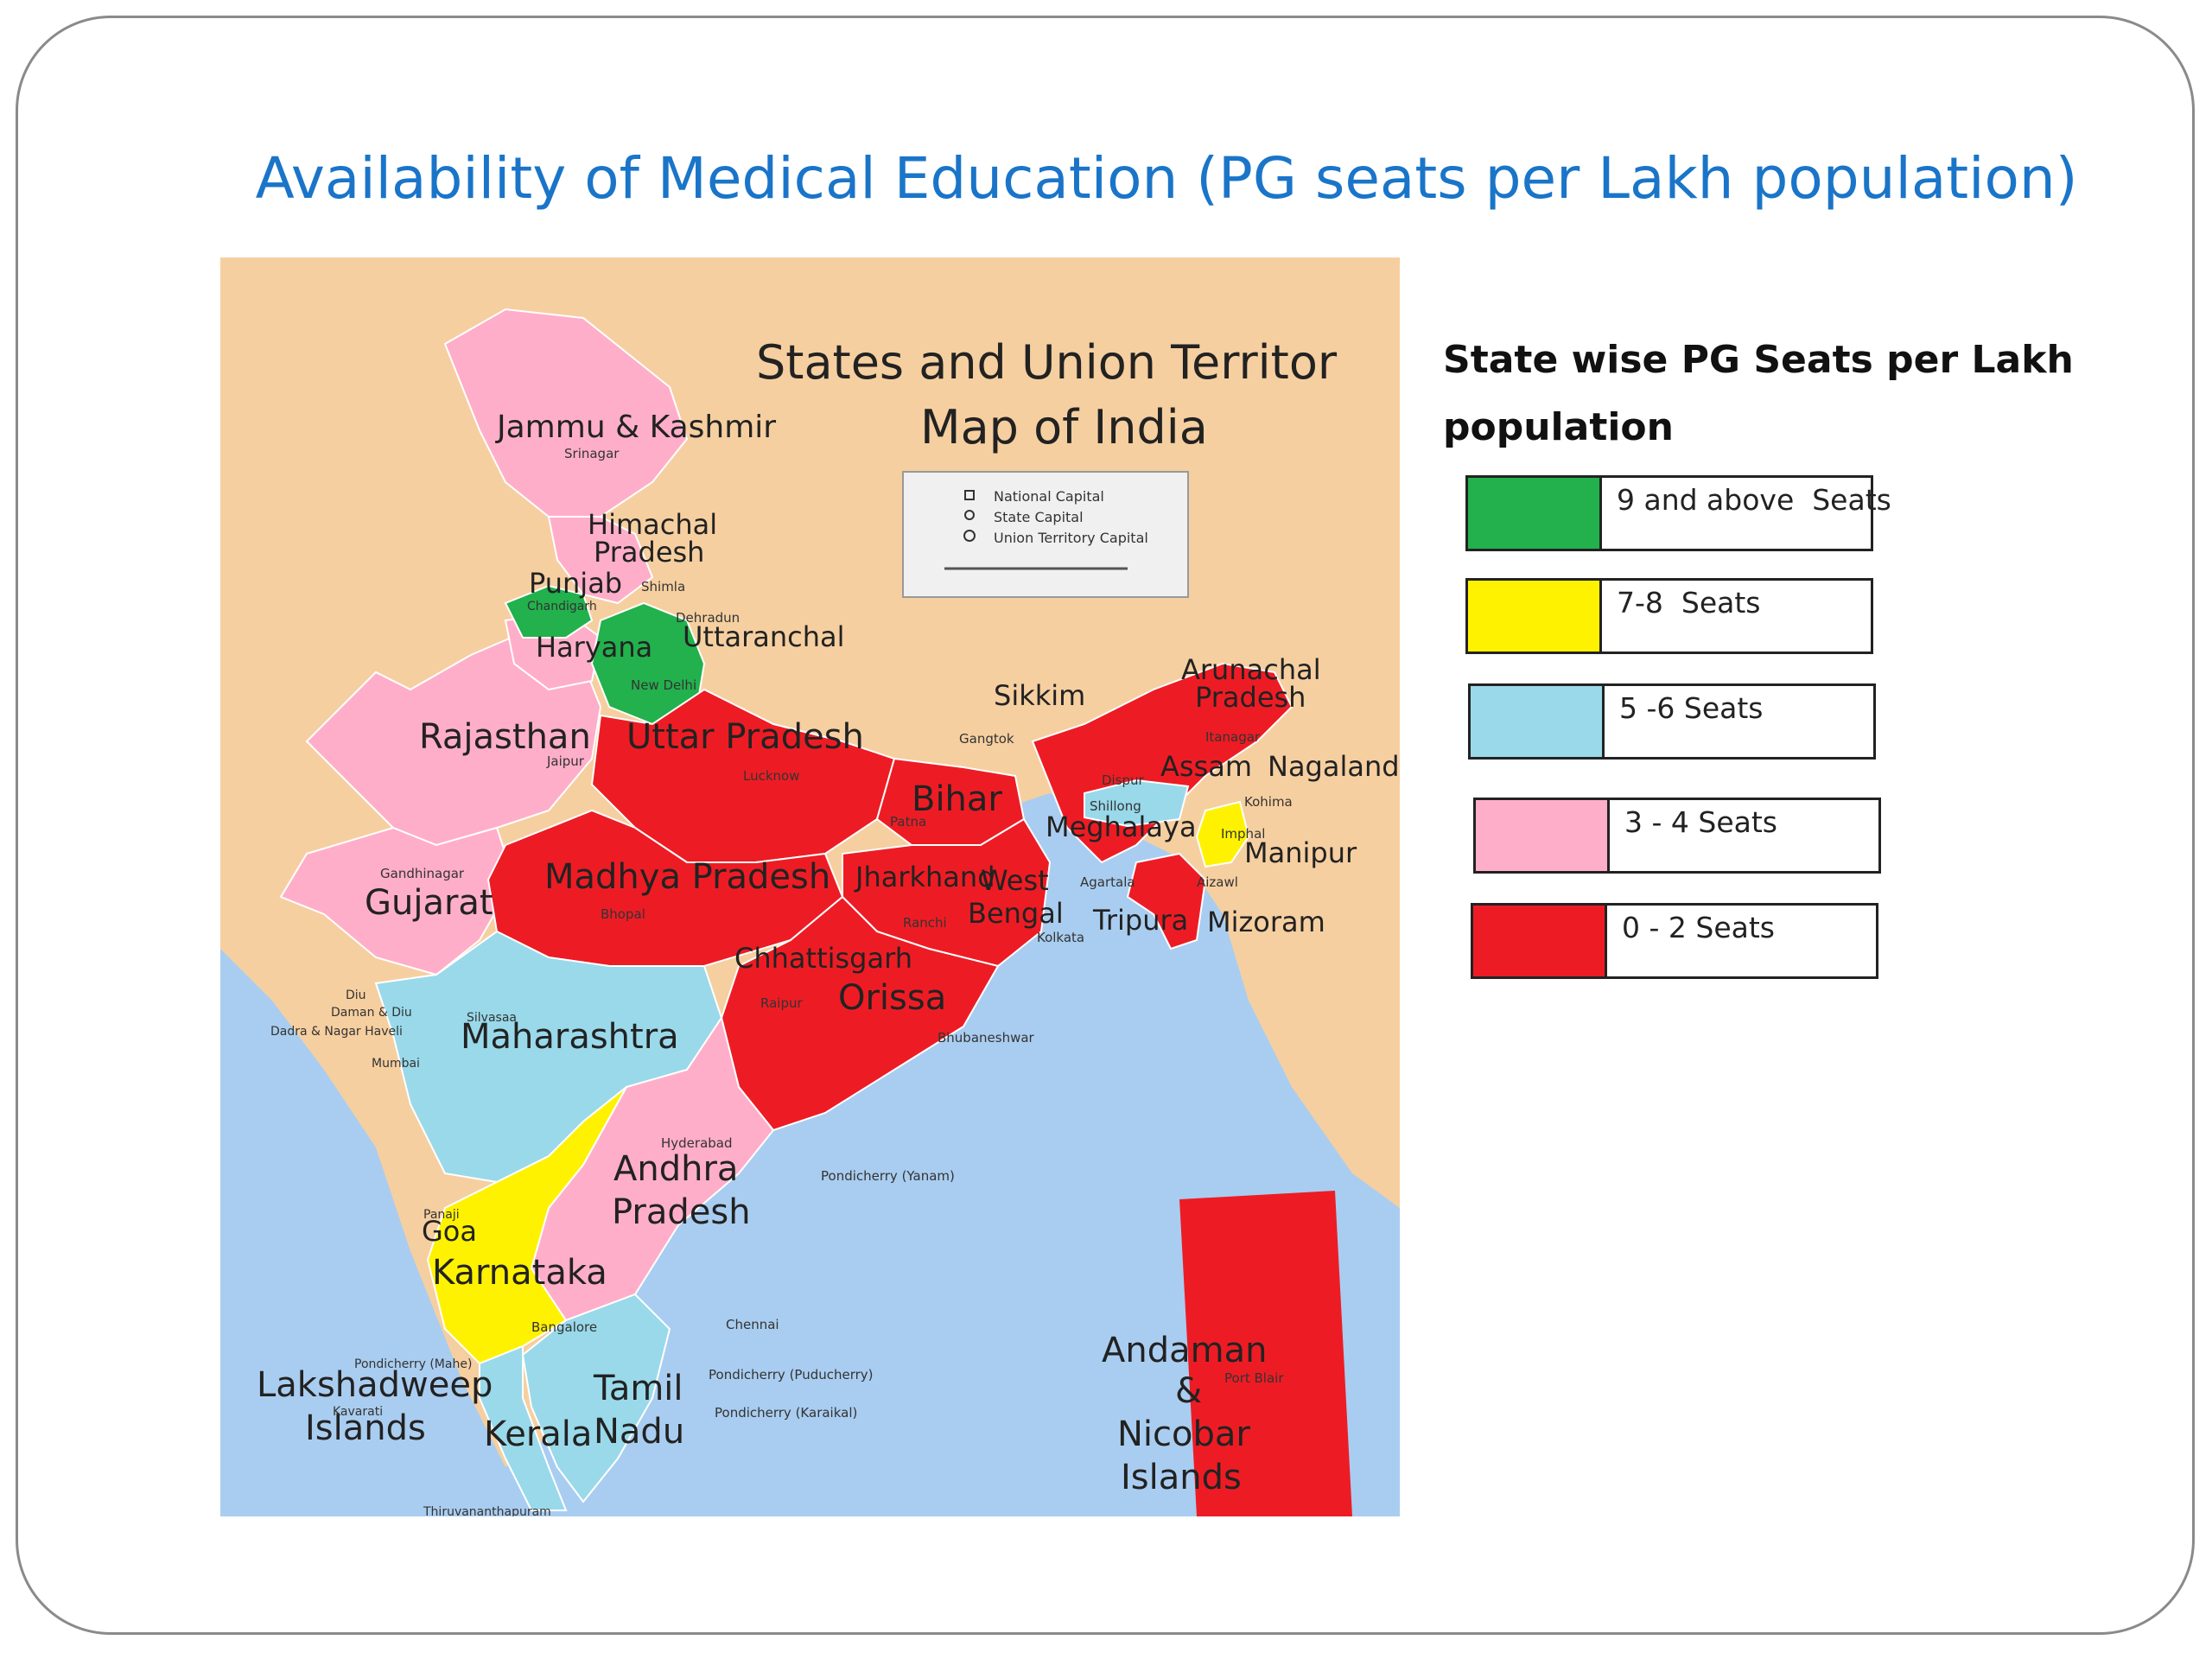  What do you see at coordinates (441, 1215) in the screenshot?
I see `city-panaji: Panaji` at bounding box center [441, 1215].